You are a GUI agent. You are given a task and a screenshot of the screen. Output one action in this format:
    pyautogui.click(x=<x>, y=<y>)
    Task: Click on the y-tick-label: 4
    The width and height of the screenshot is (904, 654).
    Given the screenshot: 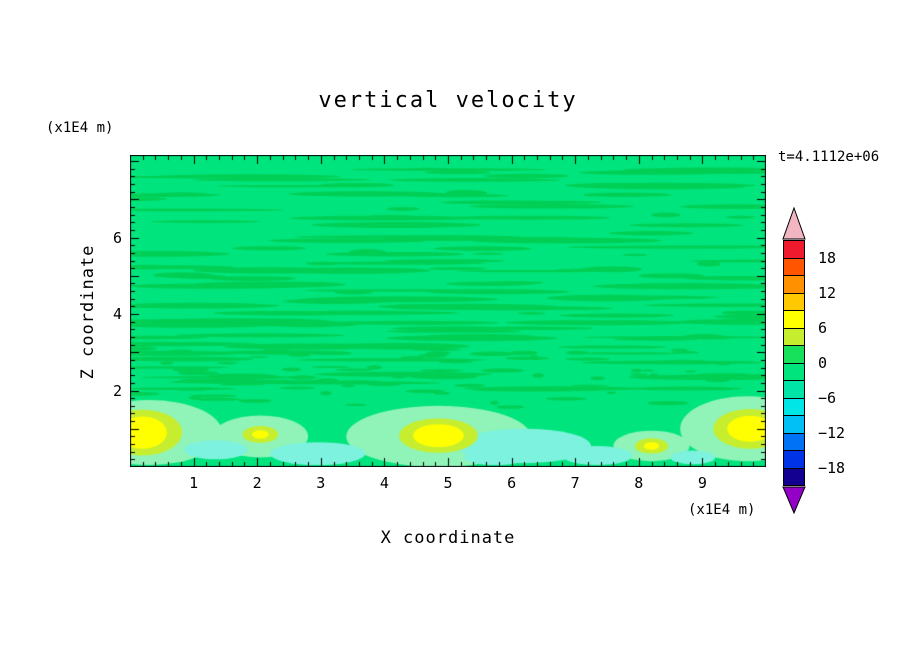 What is the action you would take?
    pyautogui.click(x=117, y=314)
    